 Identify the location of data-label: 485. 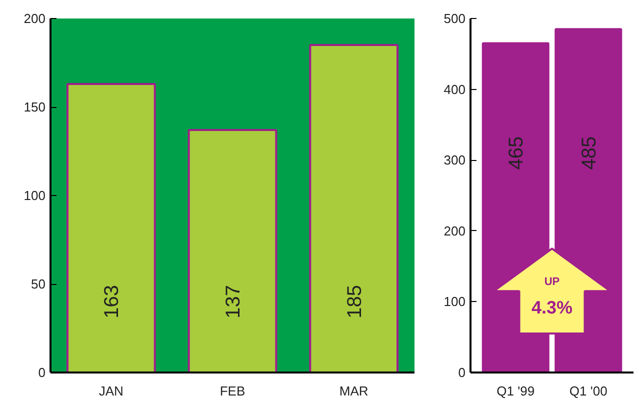
(589, 153).